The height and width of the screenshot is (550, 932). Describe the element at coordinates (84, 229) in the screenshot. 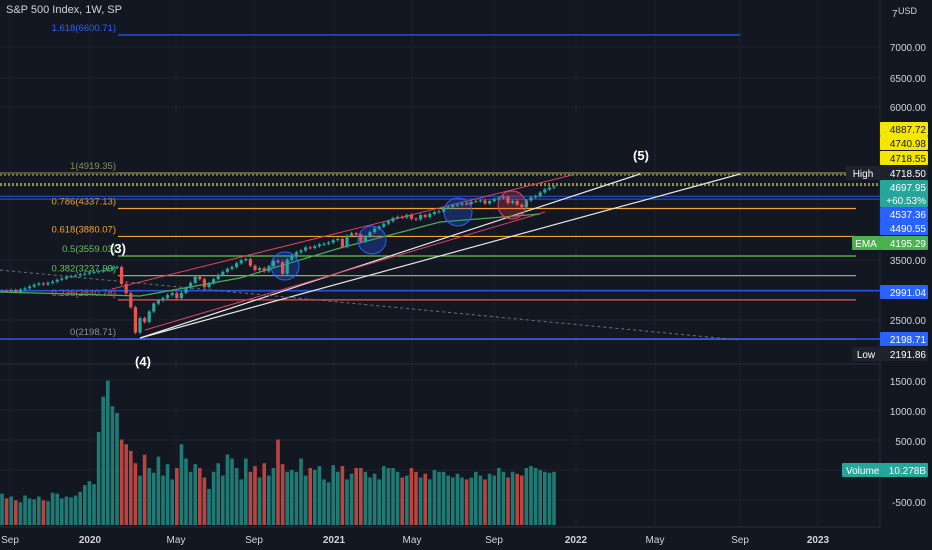

I see `fib-label: 0.618(3880.07)` at that location.